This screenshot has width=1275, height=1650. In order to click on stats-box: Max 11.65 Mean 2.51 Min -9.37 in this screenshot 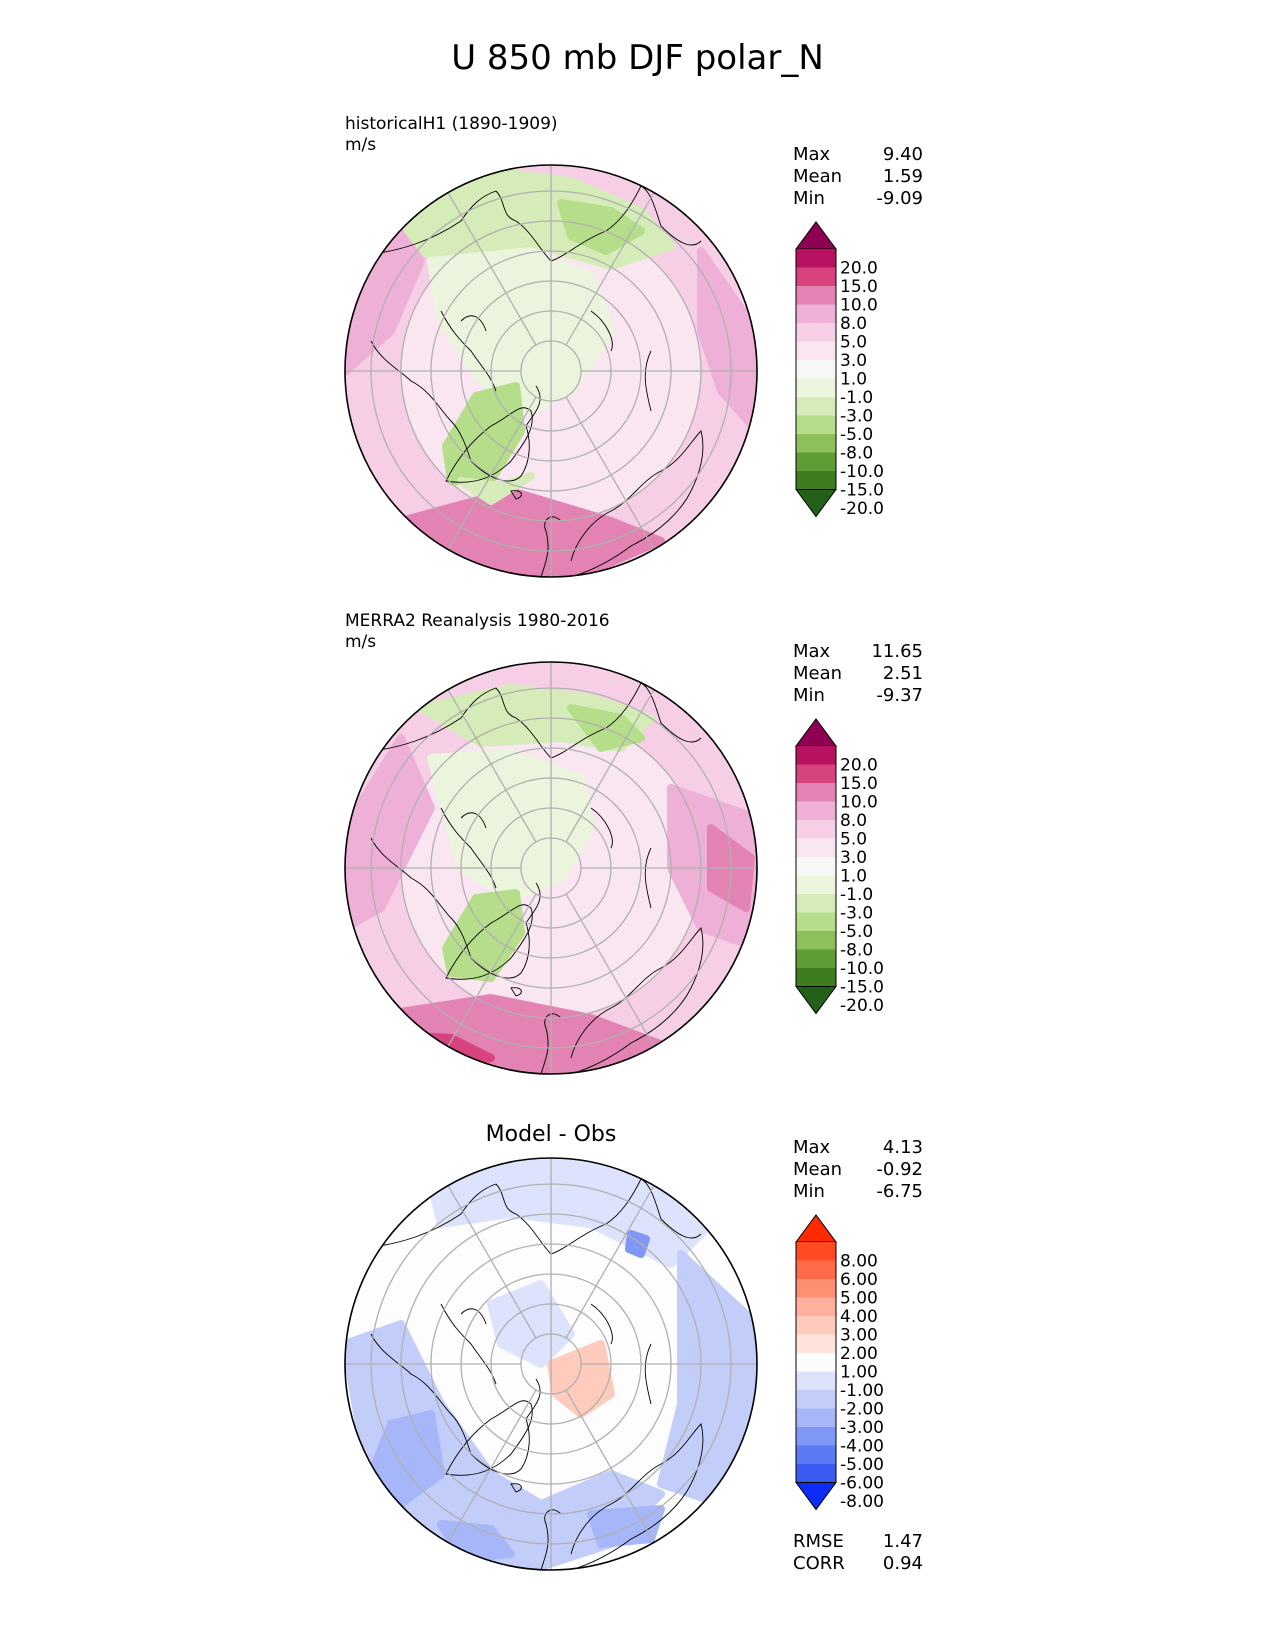, I will do `click(858, 674)`.